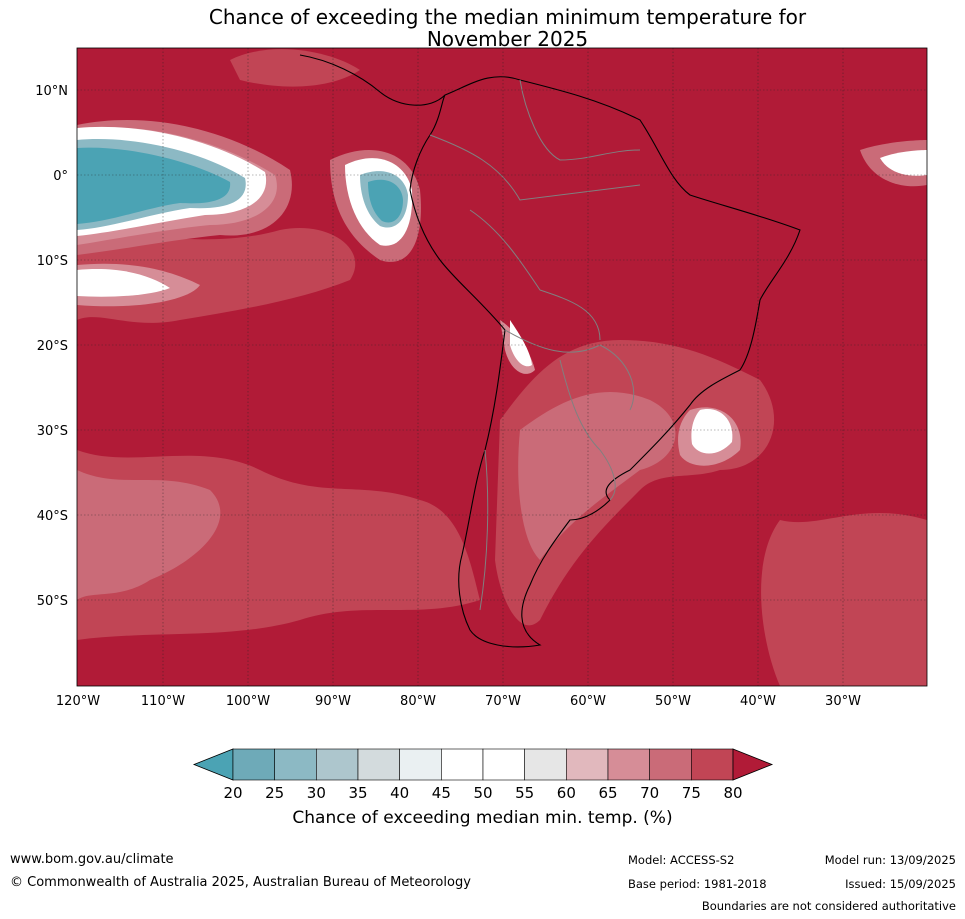 Image resolution: width=965 pixels, height=919 pixels. Describe the element at coordinates (524, 793) in the screenshot. I see `colorbar-tick: 55` at that location.